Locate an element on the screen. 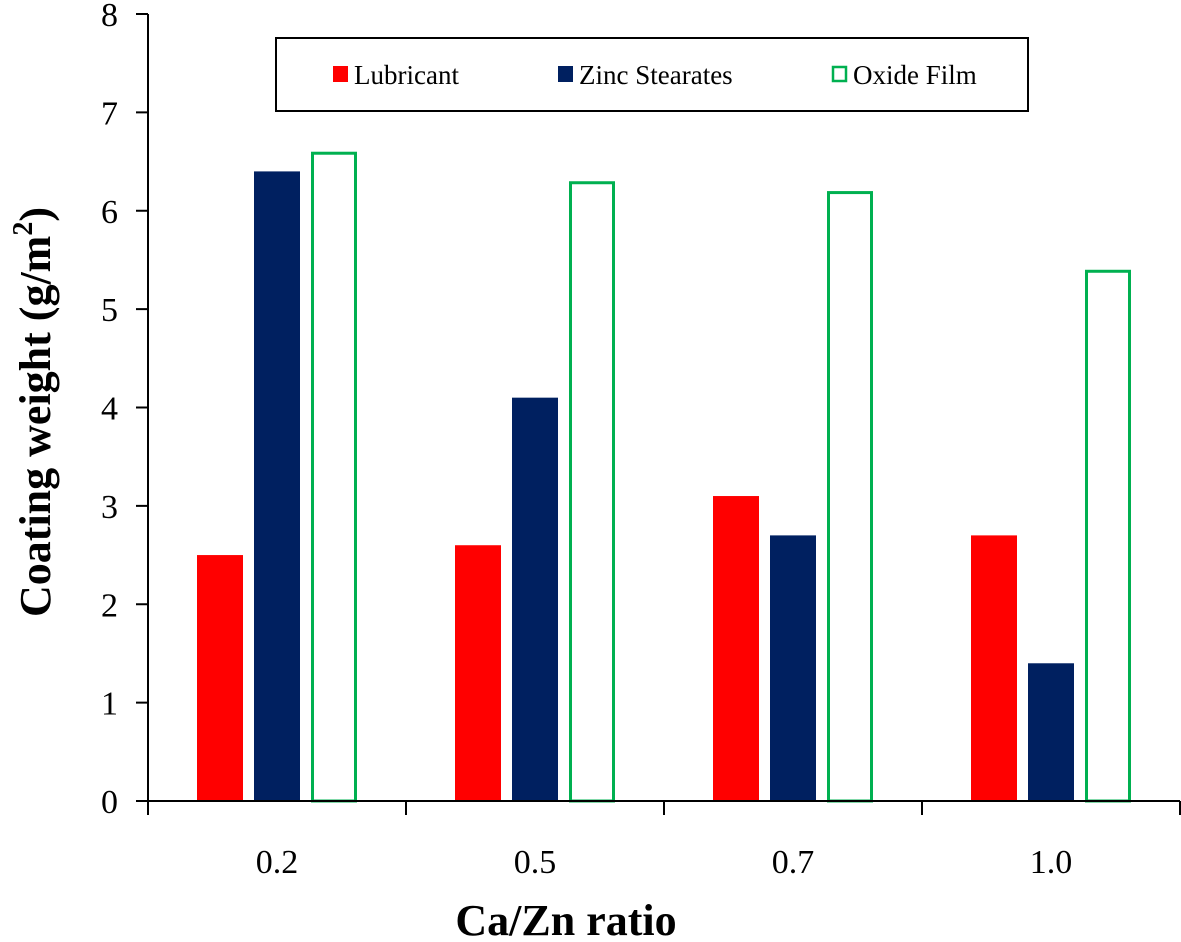  y-tick-label-3: 3 is located at coordinates (109, 507).